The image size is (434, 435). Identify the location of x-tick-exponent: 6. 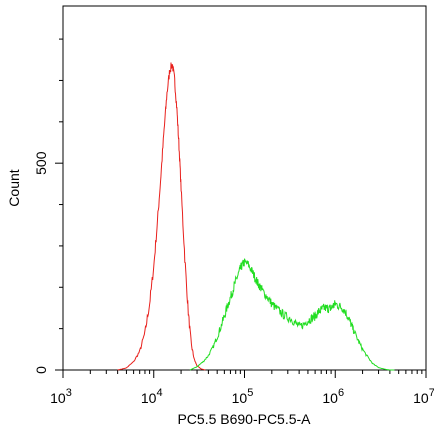
(341, 393).